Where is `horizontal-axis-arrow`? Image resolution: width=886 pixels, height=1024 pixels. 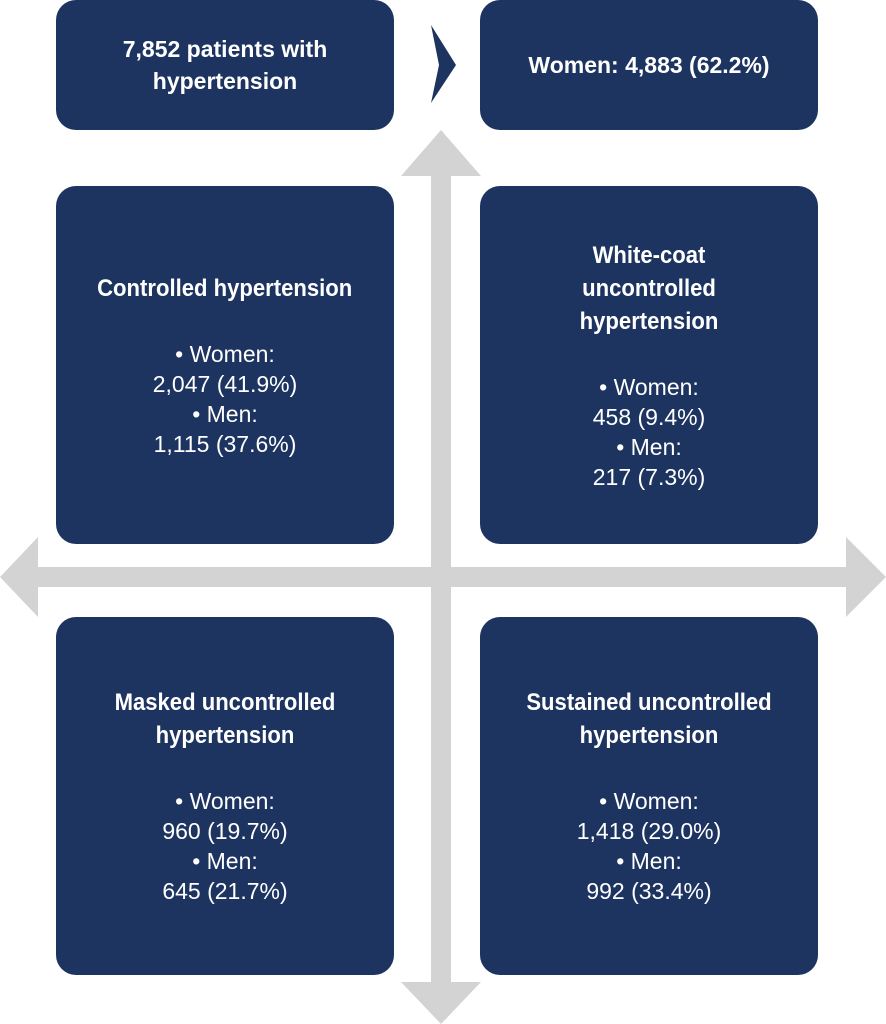 horizontal-axis-arrow is located at coordinates (443, 577).